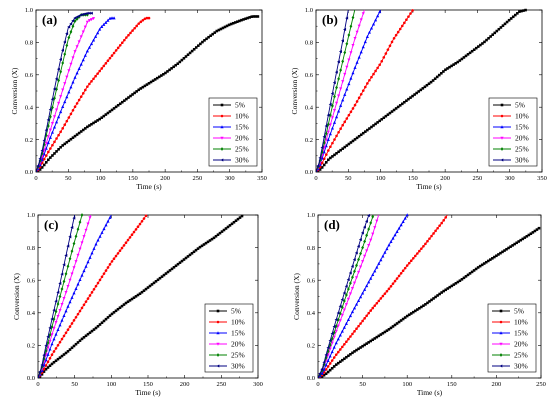 The image size is (550, 408). Describe the element at coordinates (511, 149) in the screenshot. I see `legend-entry: 25%` at that location.